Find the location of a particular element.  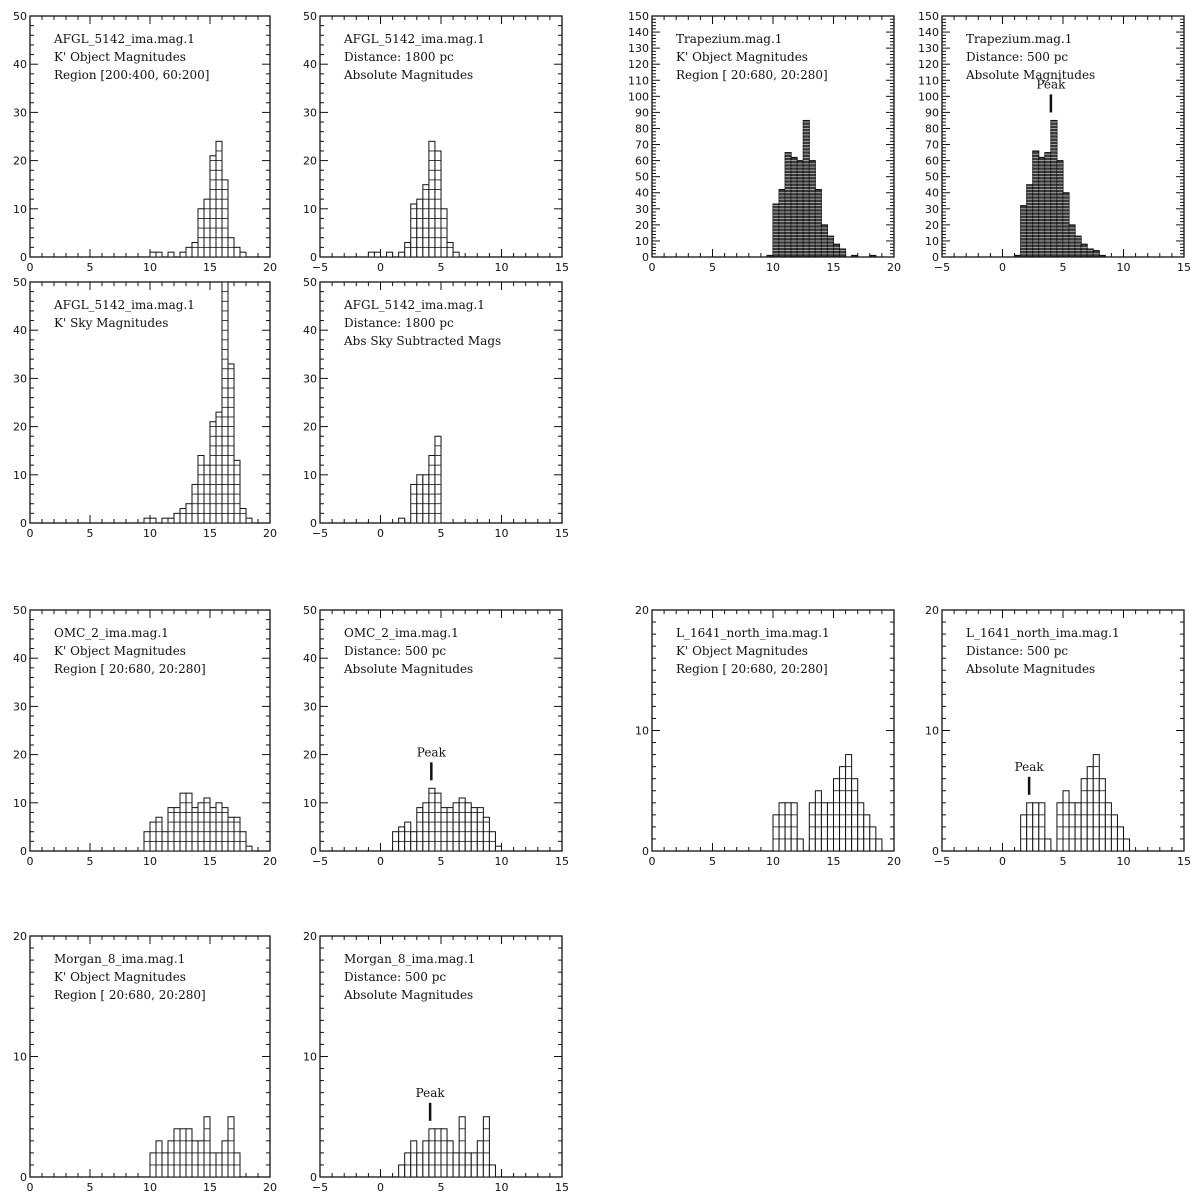

y-tick-label: 130 is located at coordinates (638, 48).